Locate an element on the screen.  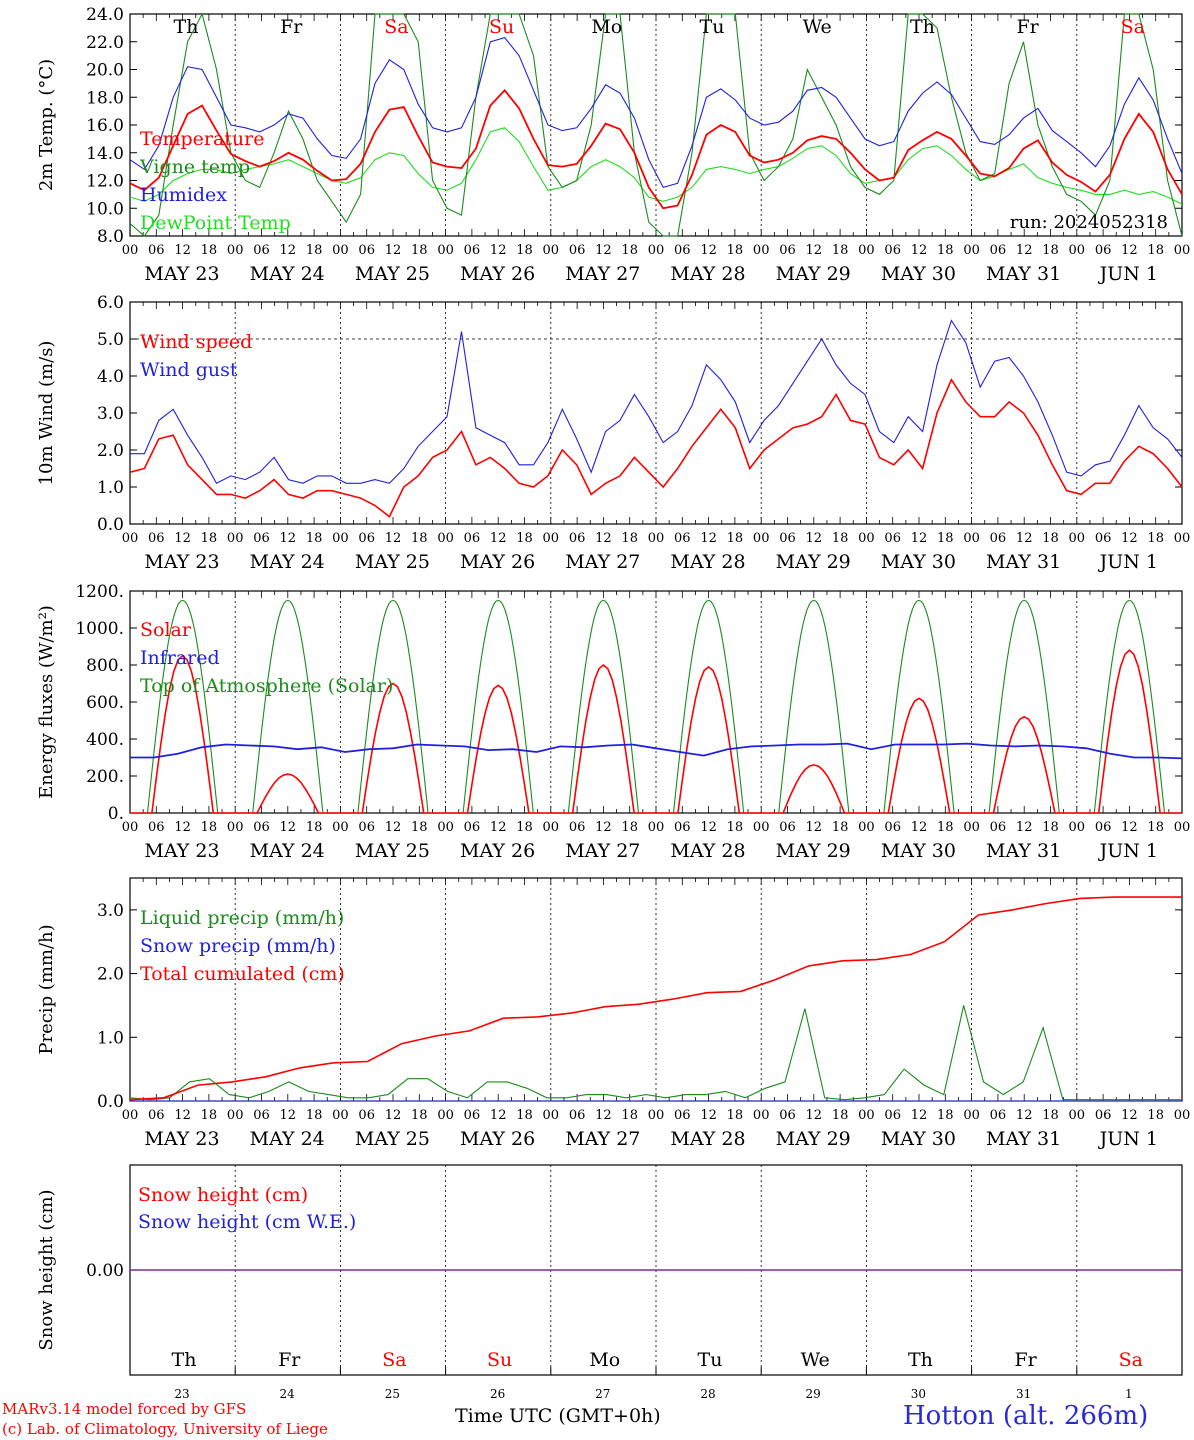
legend-entry: Temperature is located at coordinates (202, 139).